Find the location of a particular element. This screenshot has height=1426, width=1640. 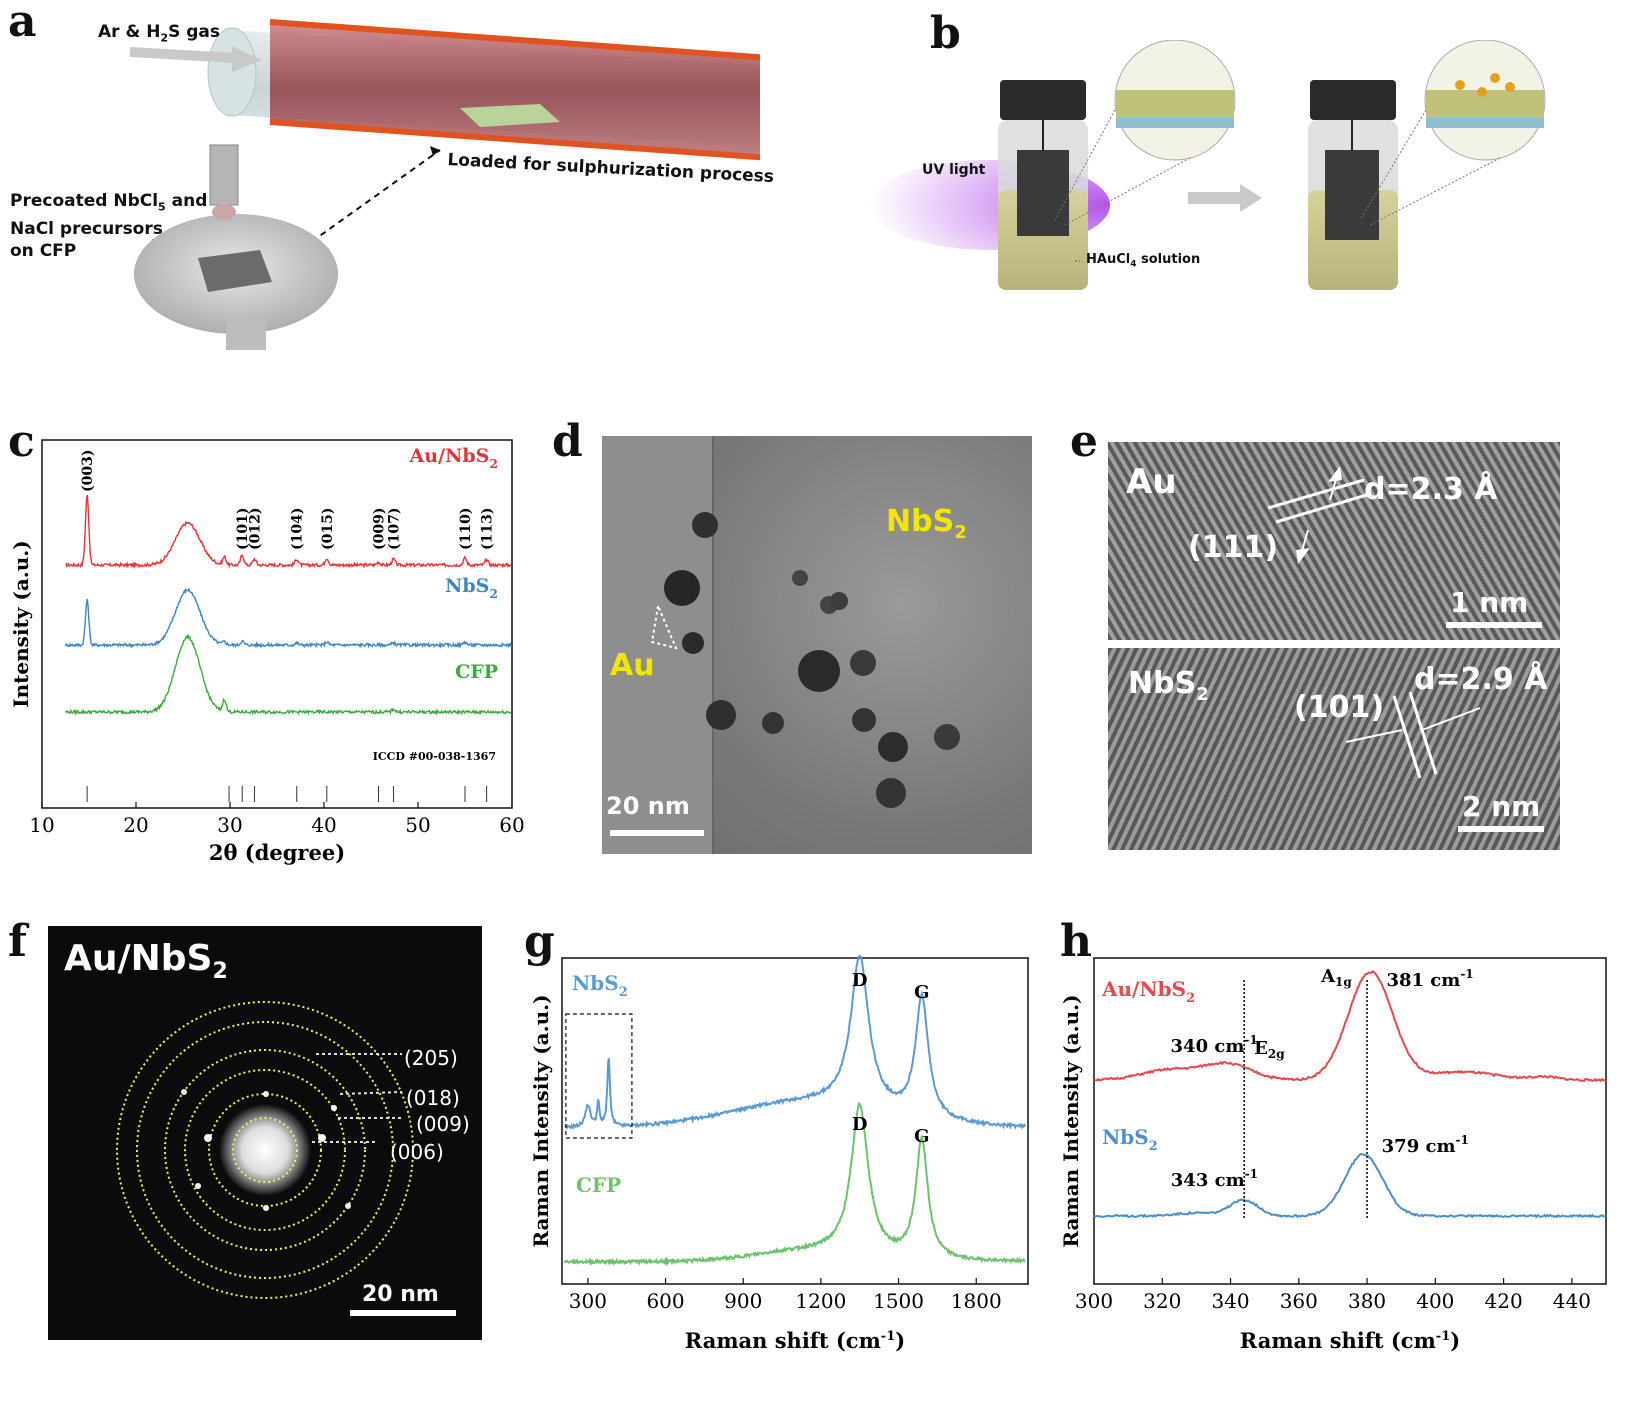

x-tick-label: 10 is located at coordinates (41, 825).